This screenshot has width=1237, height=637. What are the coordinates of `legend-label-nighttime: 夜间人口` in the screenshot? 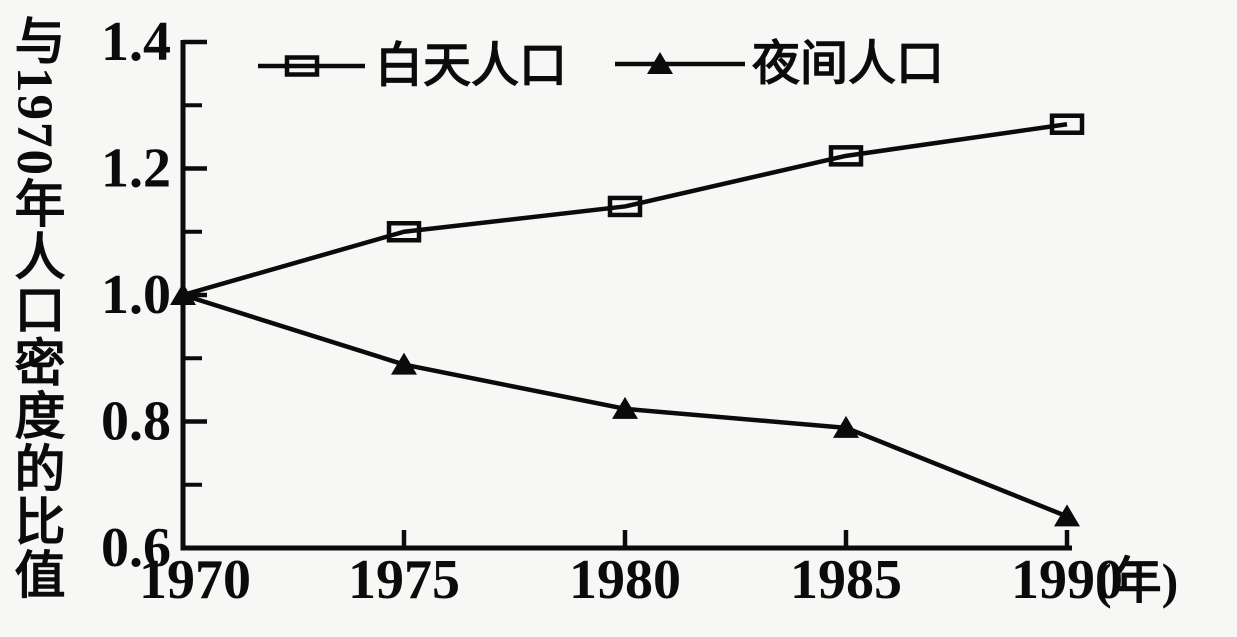 It's located at (847, 64).